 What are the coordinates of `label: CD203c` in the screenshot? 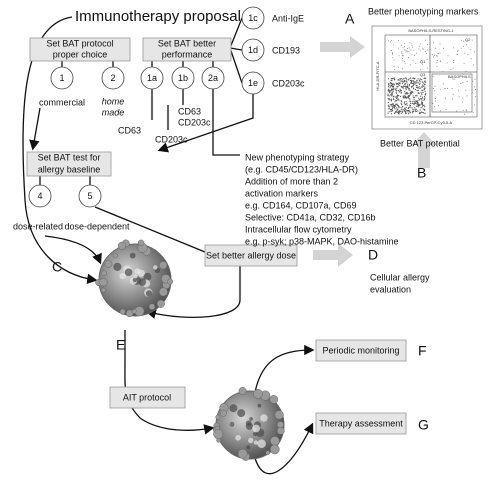 It's located at (171, 139).